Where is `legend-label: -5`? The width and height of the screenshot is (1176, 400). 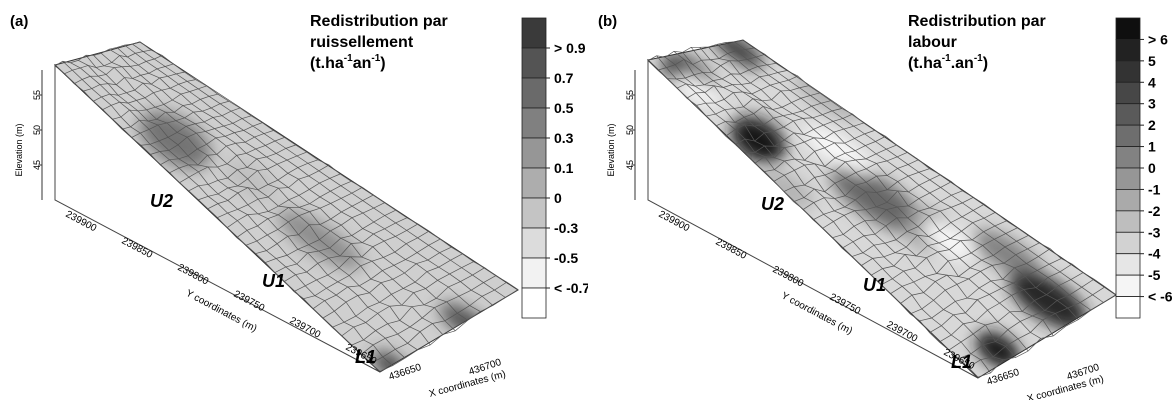
legend-label: -5 is located at coordinates (1154, 275).